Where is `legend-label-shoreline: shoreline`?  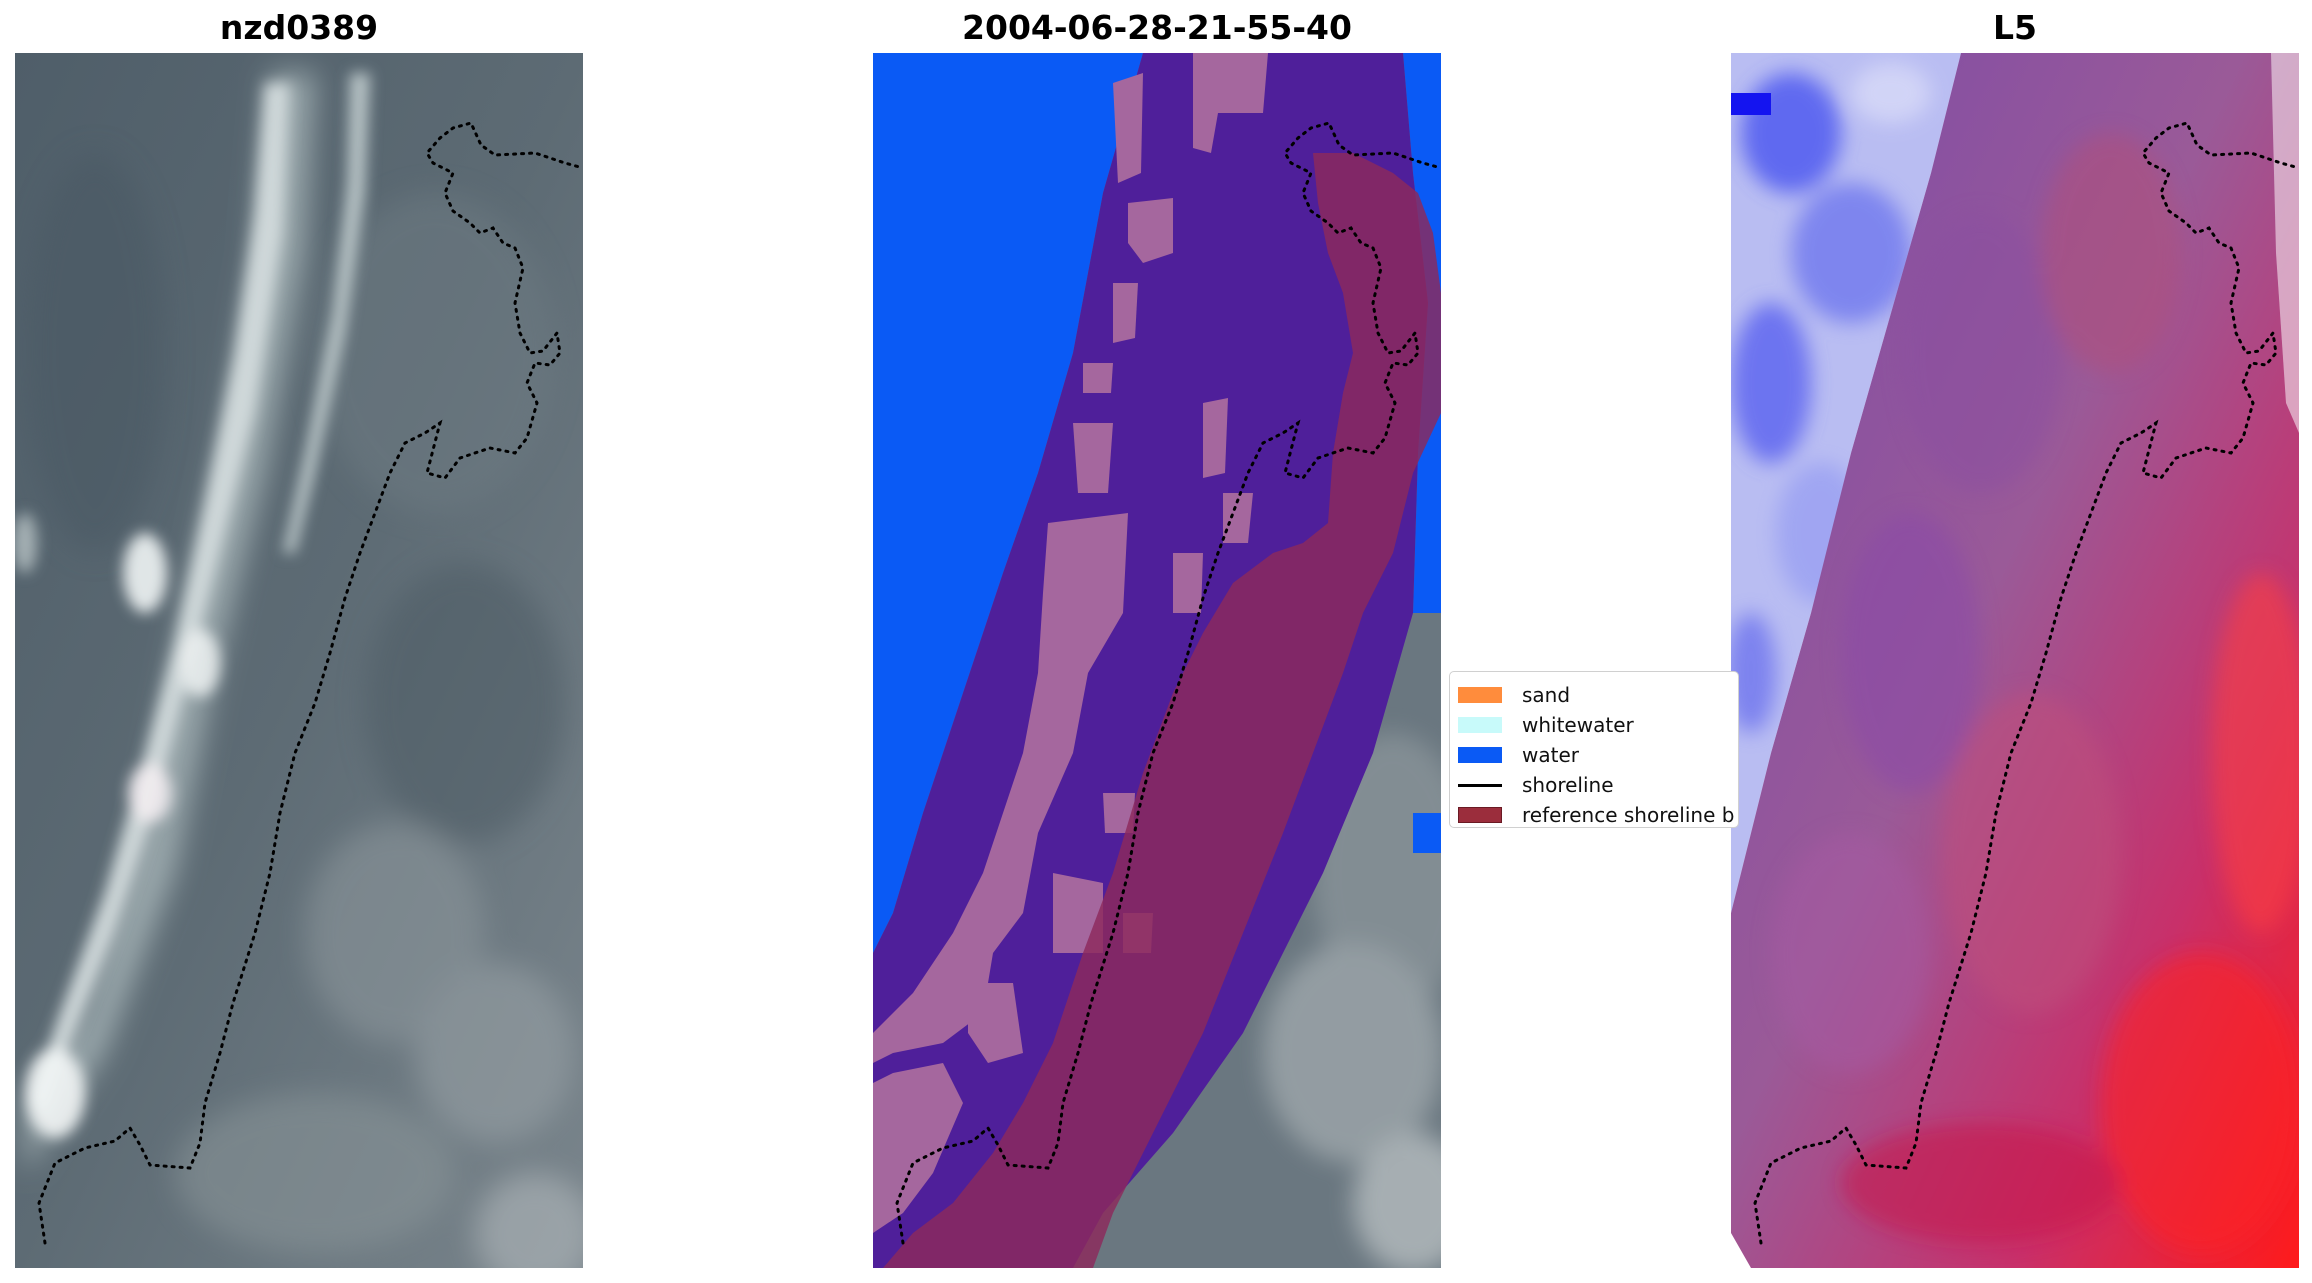 legend-label-shoreline: shoreline is located at coordinates (1568, 785).